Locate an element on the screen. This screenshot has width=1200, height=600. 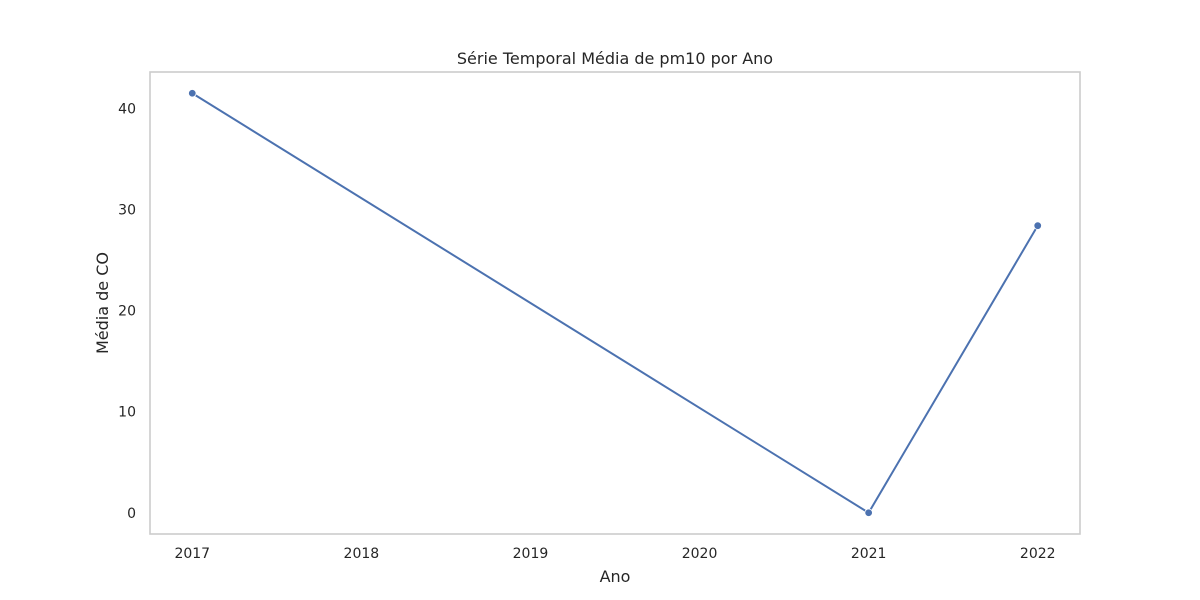
chart-title: Série Temporal Média de pm10 por Ano is located at coordinates (615, 58).